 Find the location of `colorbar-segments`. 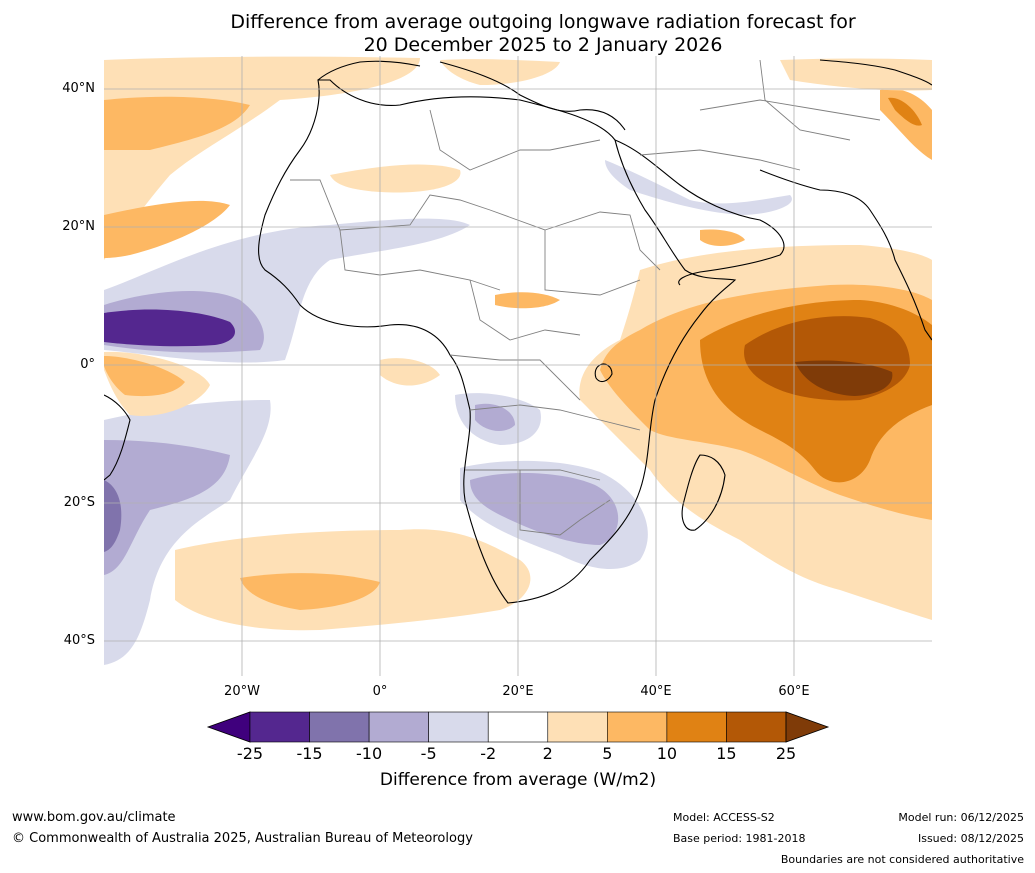

colorbar-segments is located at coordinates (518, 727).